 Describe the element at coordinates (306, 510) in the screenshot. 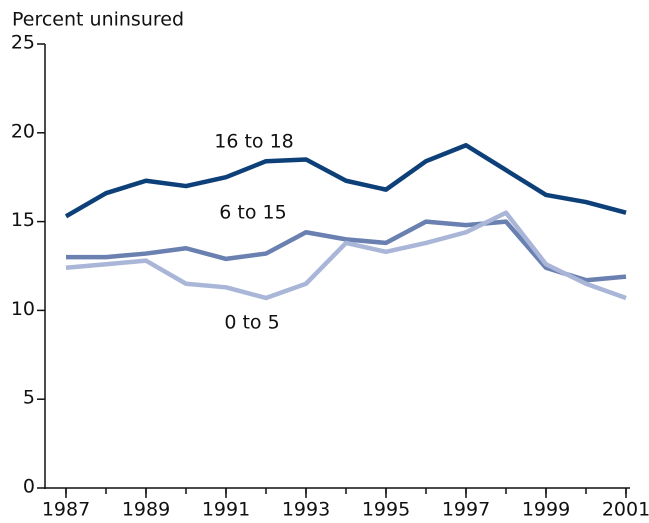

I see `x-tick-label: 1993` at that location.